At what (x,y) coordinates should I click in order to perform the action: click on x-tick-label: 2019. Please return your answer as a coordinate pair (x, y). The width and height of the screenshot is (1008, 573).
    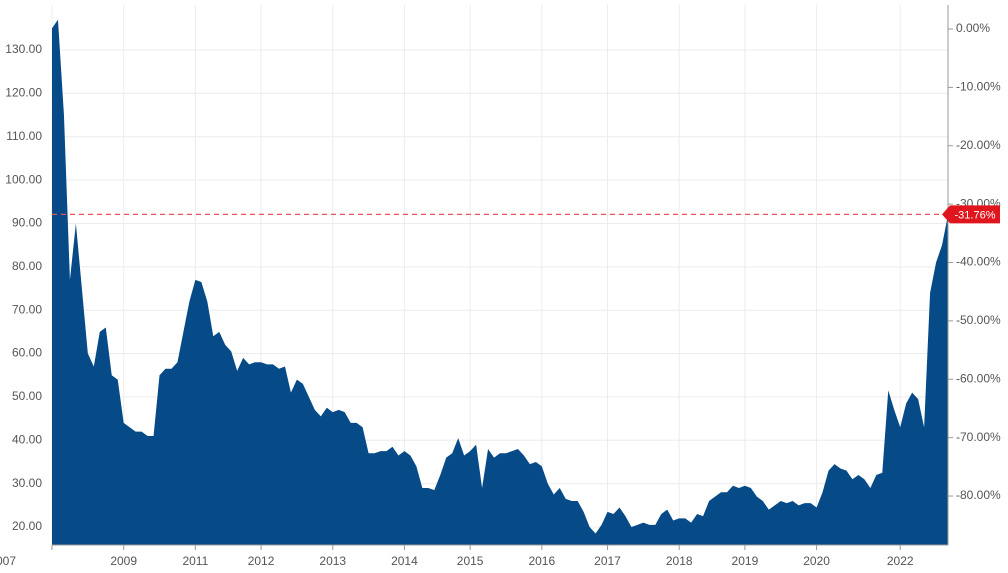
    Looking at the image, I should click on (745, 561).